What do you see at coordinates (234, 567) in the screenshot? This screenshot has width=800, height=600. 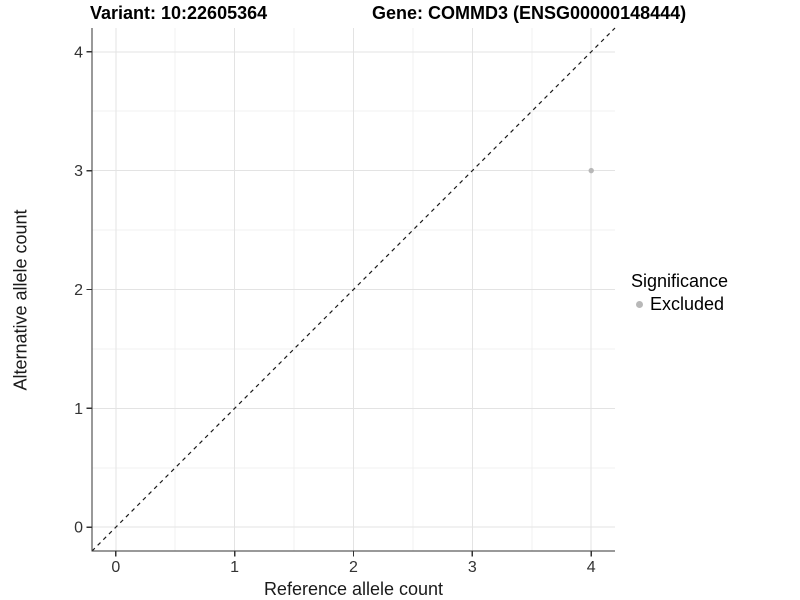 I see `x-tick-label: 1` at bounding box center [234, 567].